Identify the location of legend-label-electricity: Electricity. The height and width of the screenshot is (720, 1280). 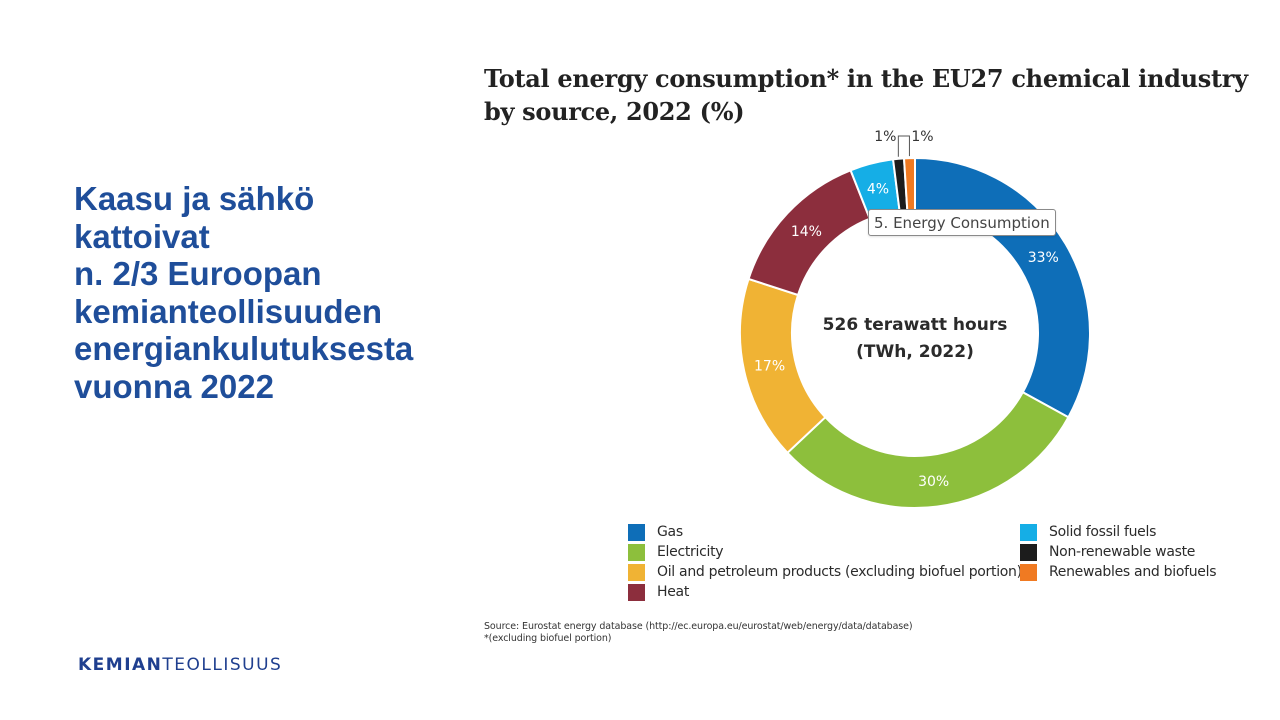
(690, 552).